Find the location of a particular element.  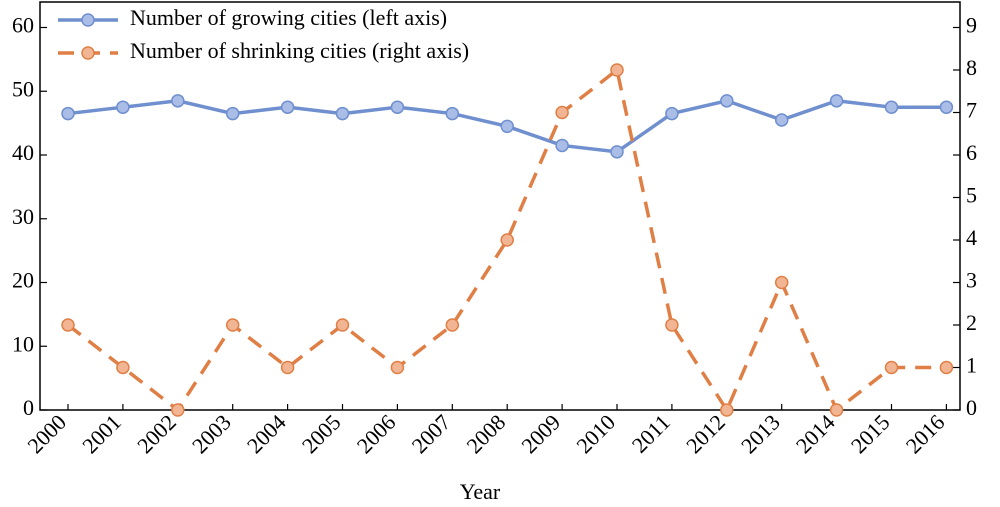

y-tick-label: 40 is located at coordinates (23, 152).